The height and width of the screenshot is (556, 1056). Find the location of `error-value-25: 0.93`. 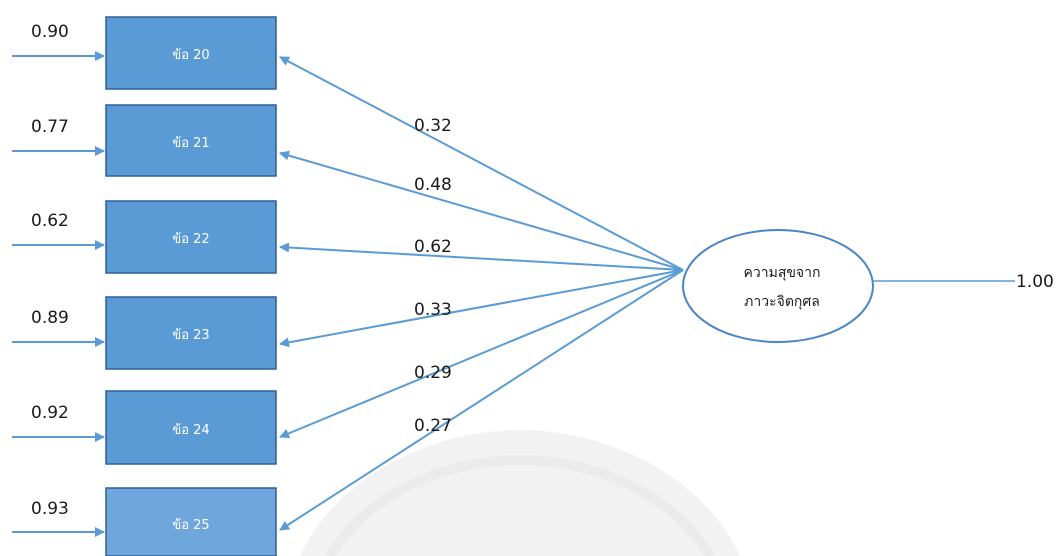

error-value-25: 0.93 is located at coordinates (50, 509).